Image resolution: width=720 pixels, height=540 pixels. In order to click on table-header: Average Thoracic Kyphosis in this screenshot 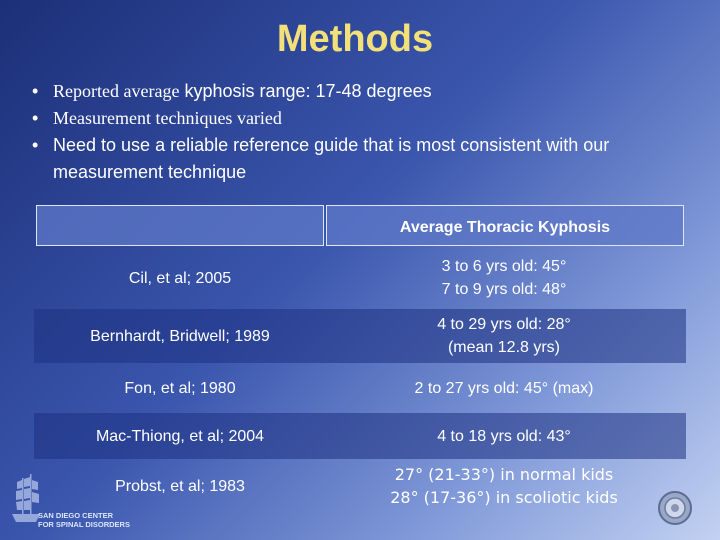, I will do `click(360, 224)`.